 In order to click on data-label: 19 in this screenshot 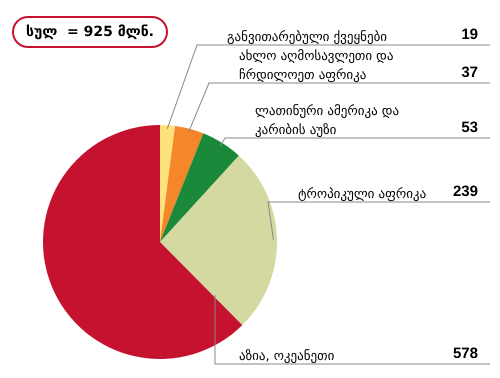, I will do `click(469, 34)`.